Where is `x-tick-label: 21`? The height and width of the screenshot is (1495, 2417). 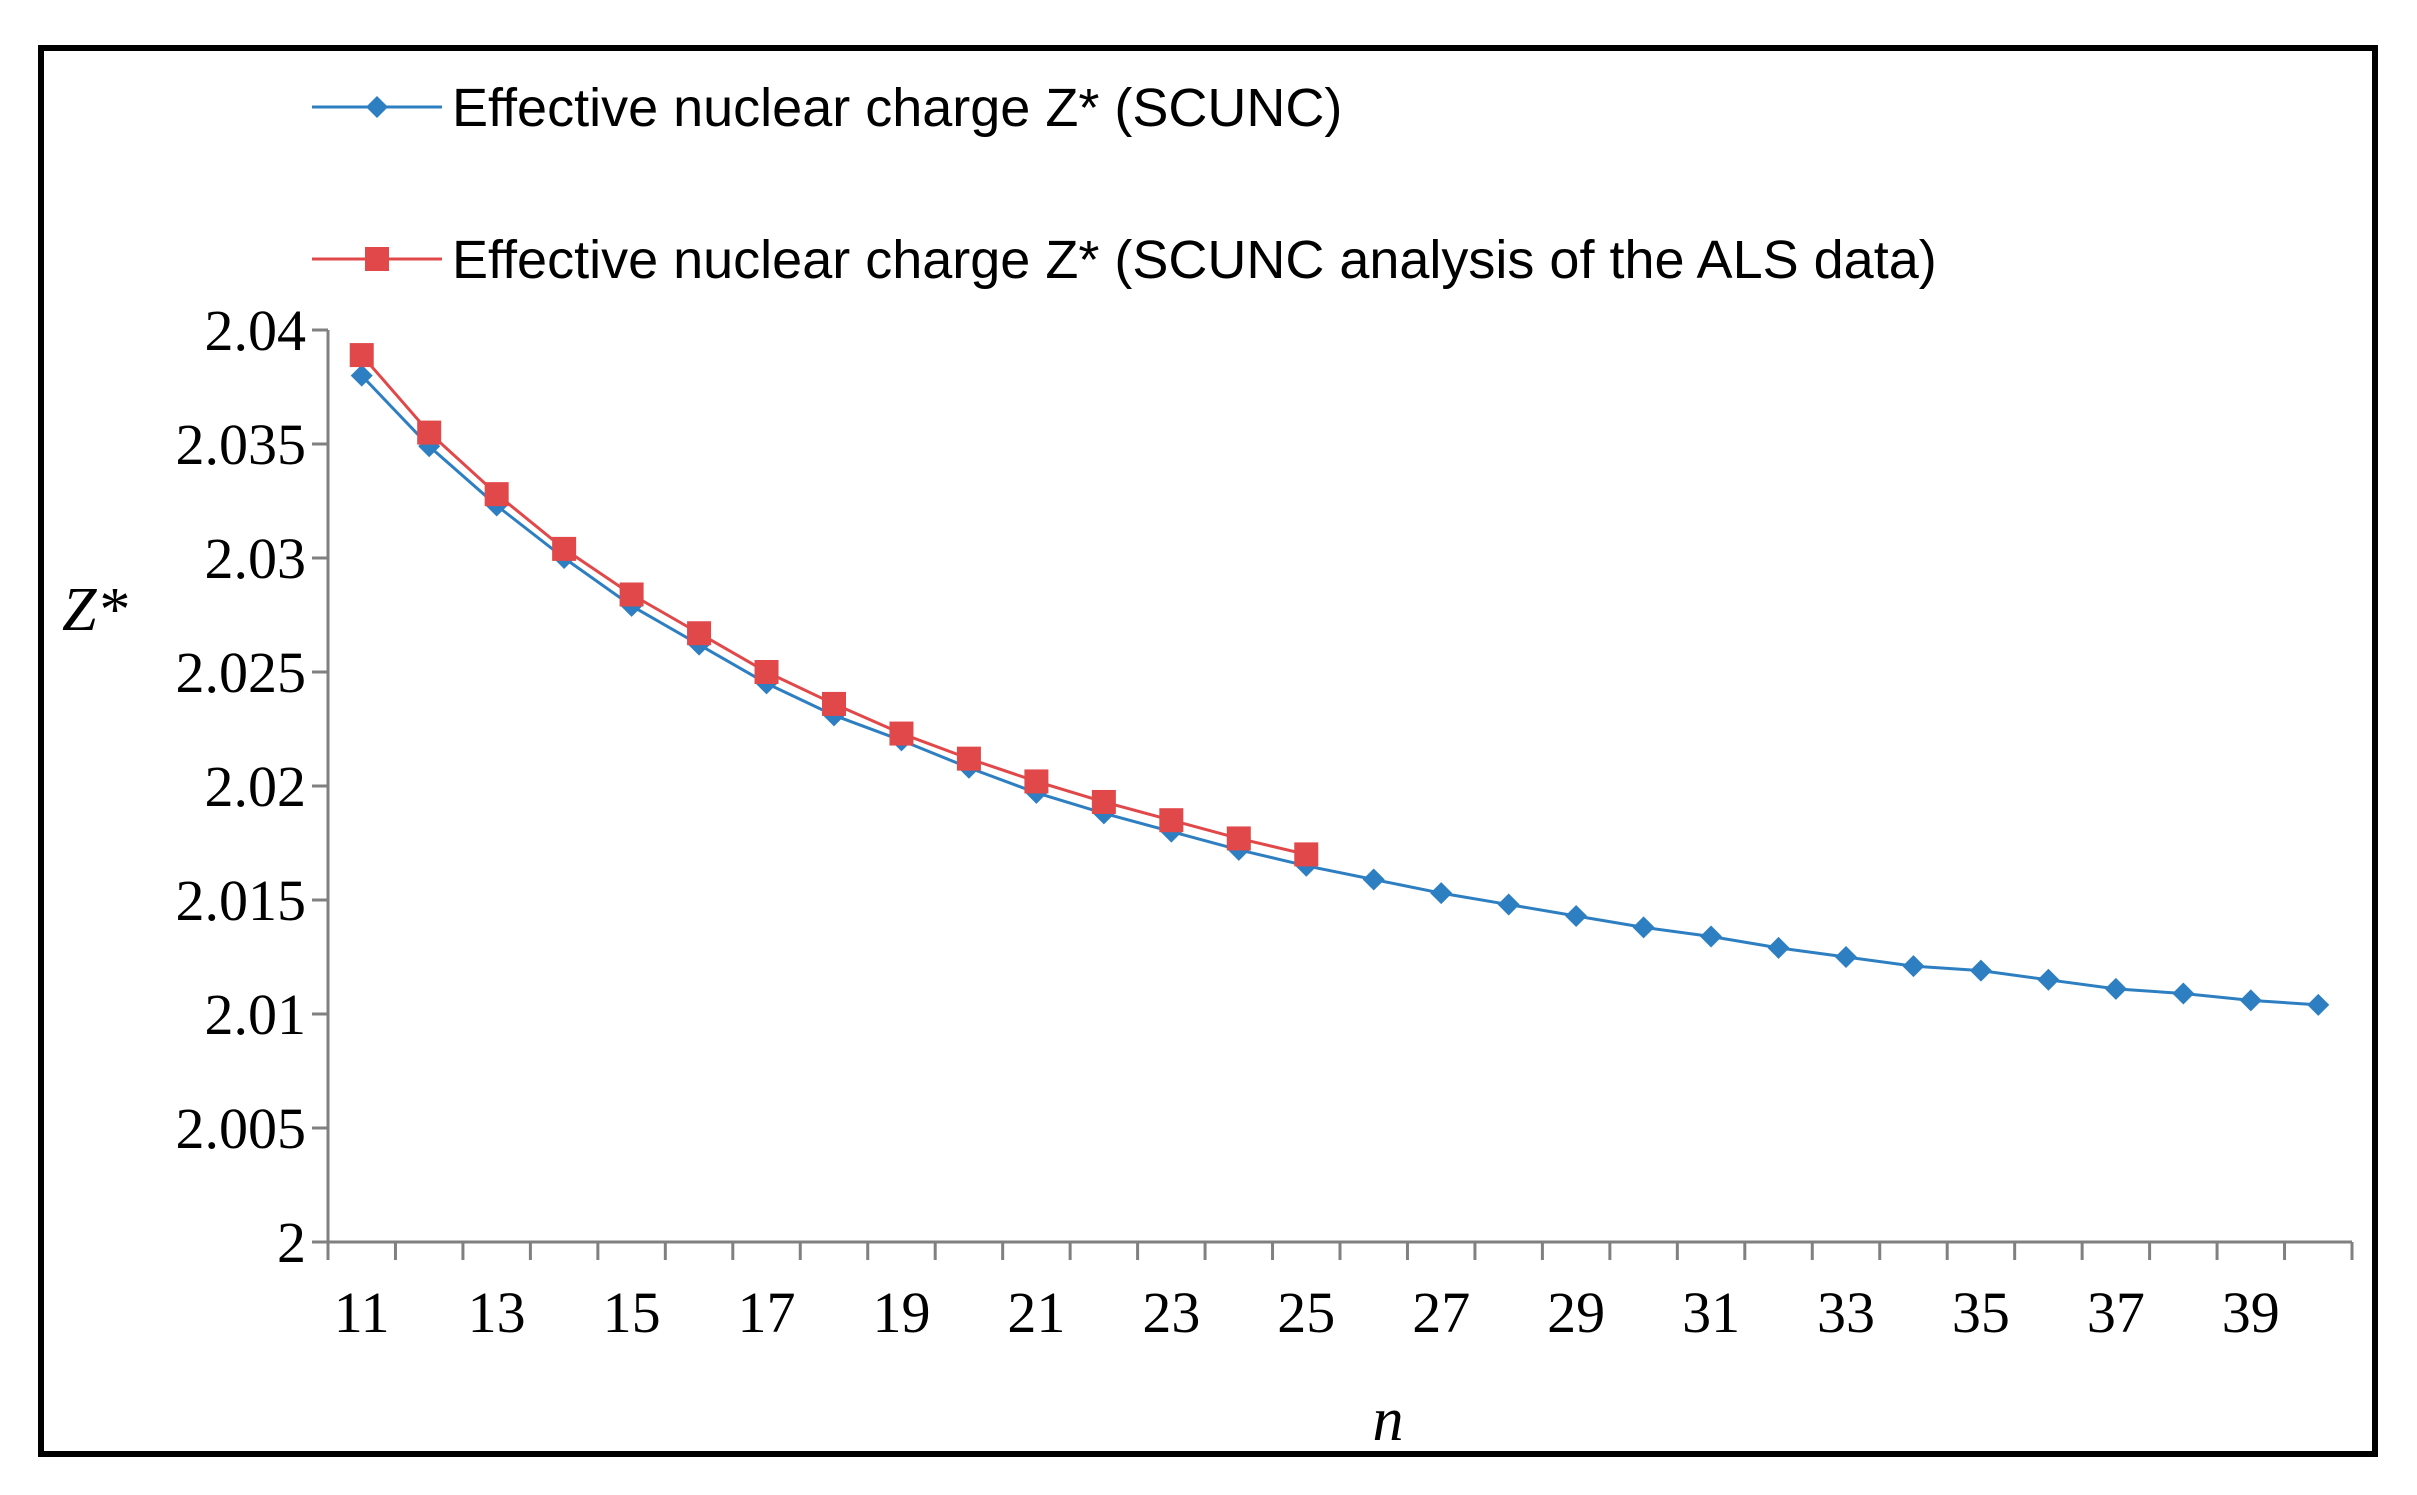 x-tick-label: 21 is located at coordinates (1036, 1312).